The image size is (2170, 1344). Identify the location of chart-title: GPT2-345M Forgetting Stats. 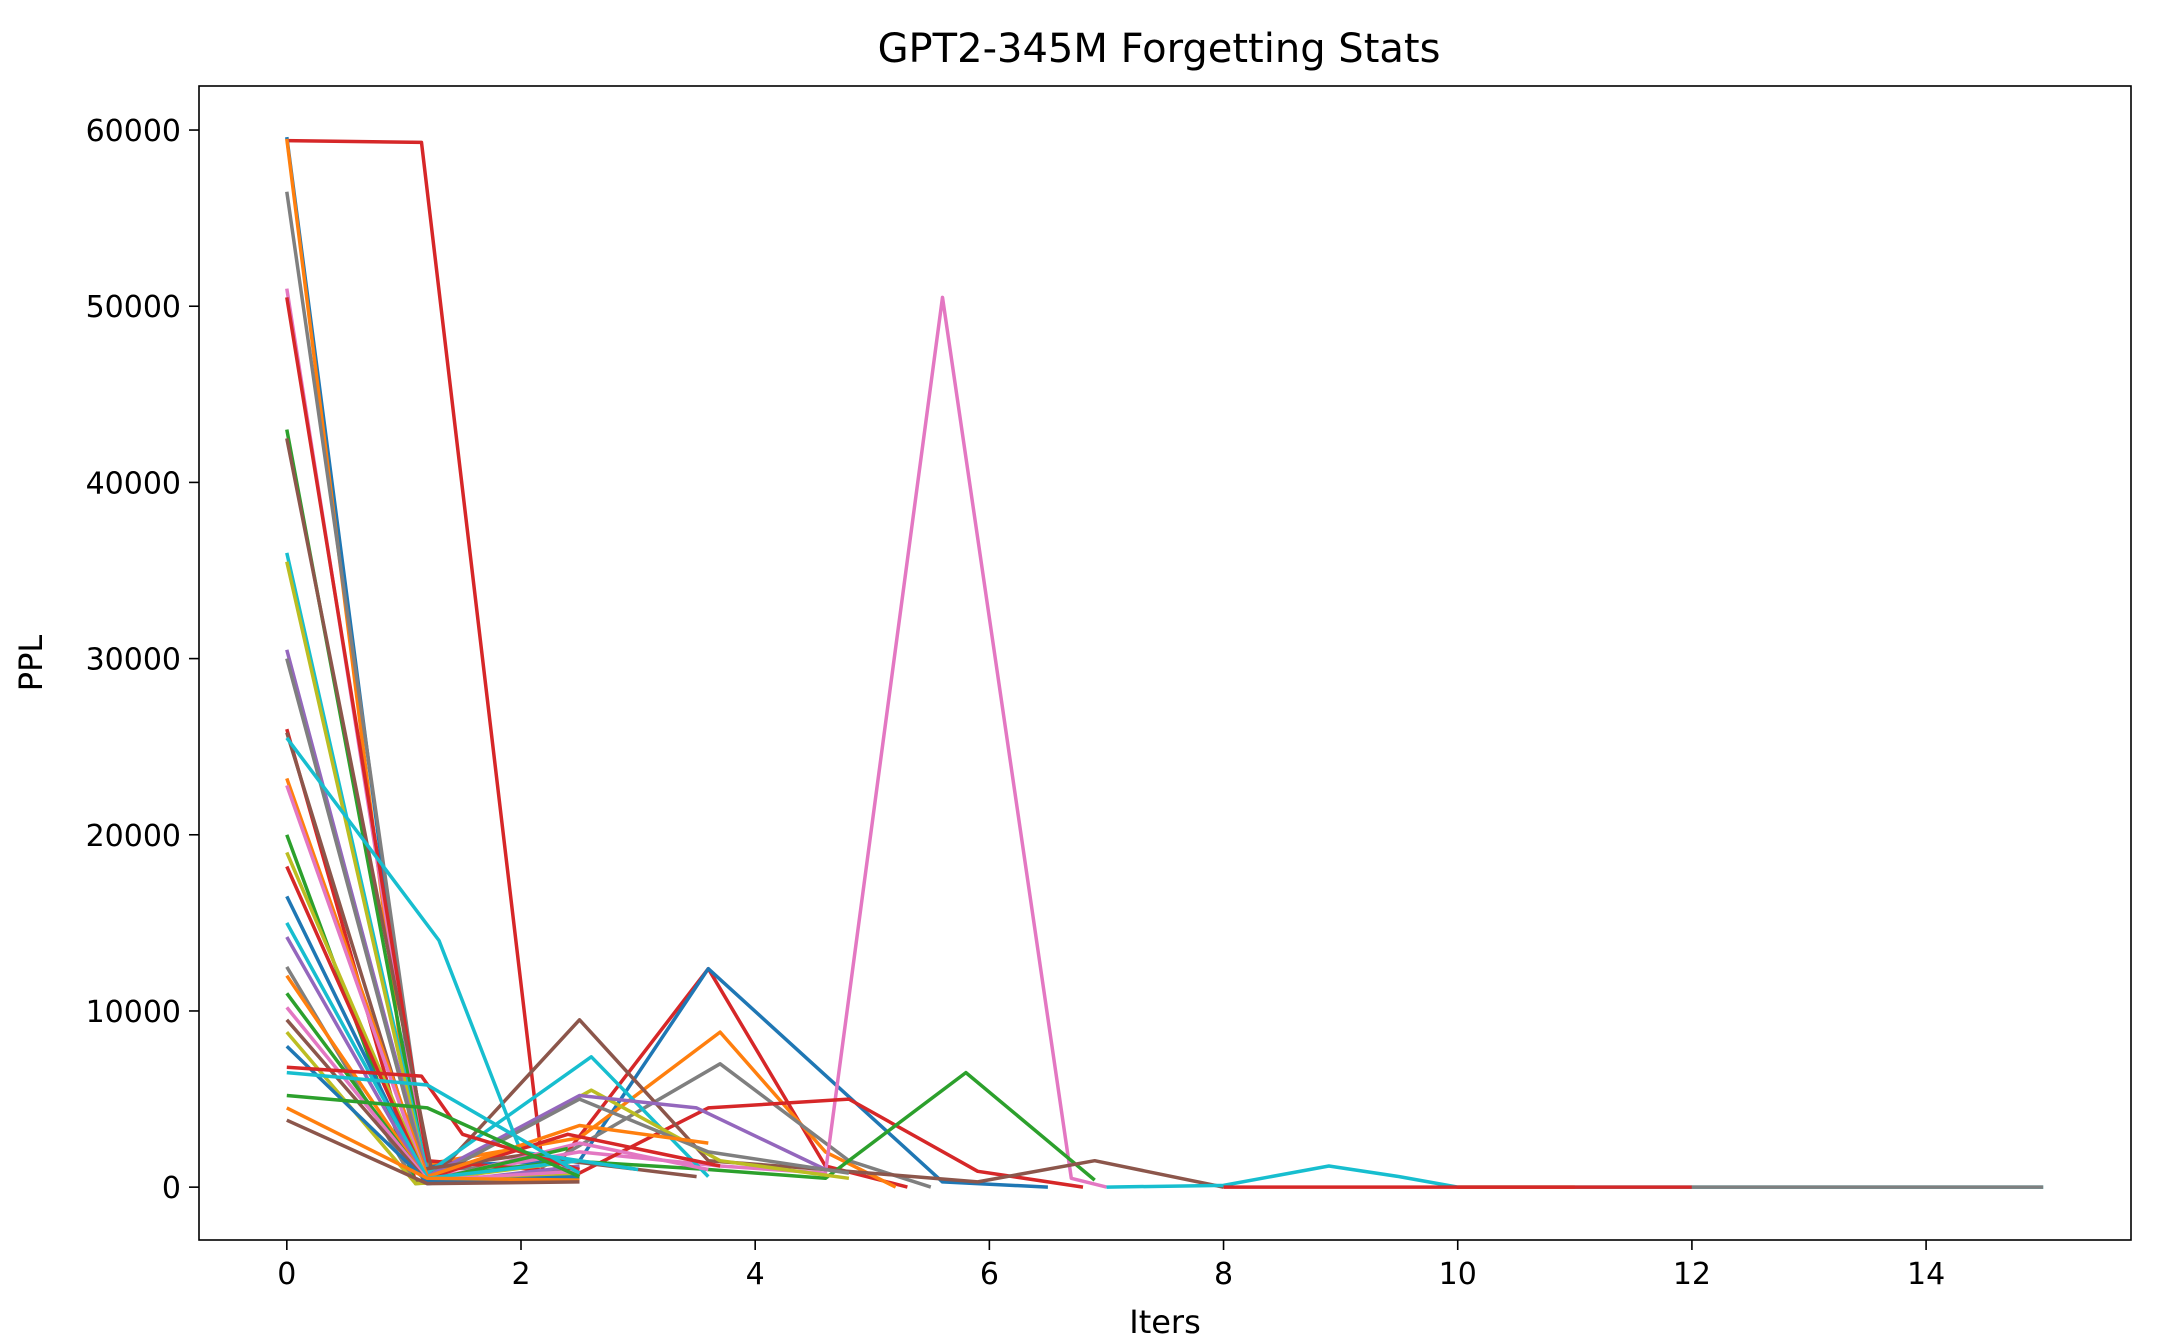
(1159, 49).